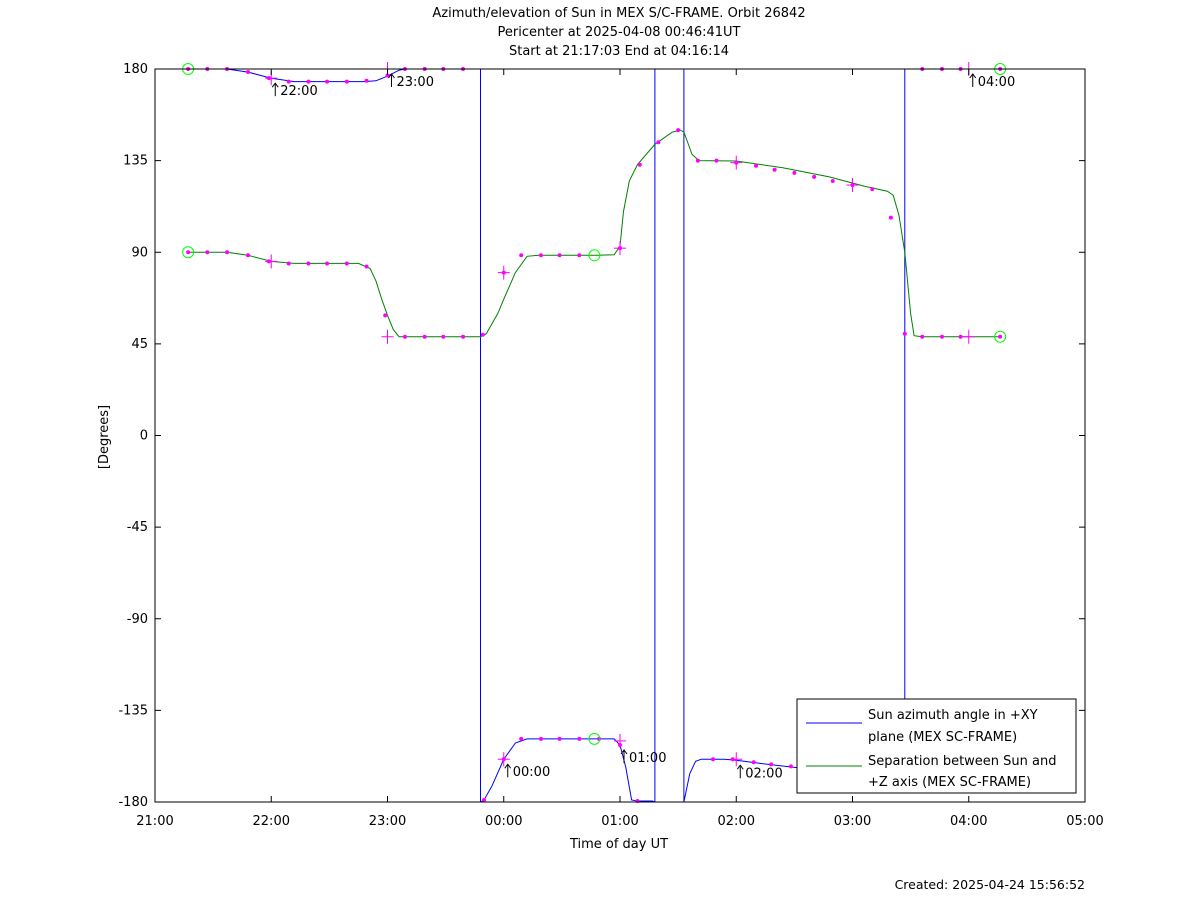  I want to click on annotation-label: 00:00, so click(531, 772).